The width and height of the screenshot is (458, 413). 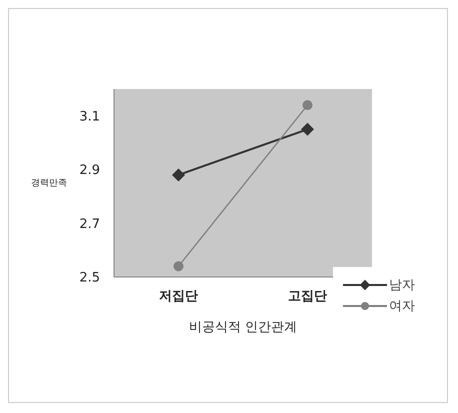 I want to click on x-axis-title: 비공식적 인간관계, so click(x=243, y=327).